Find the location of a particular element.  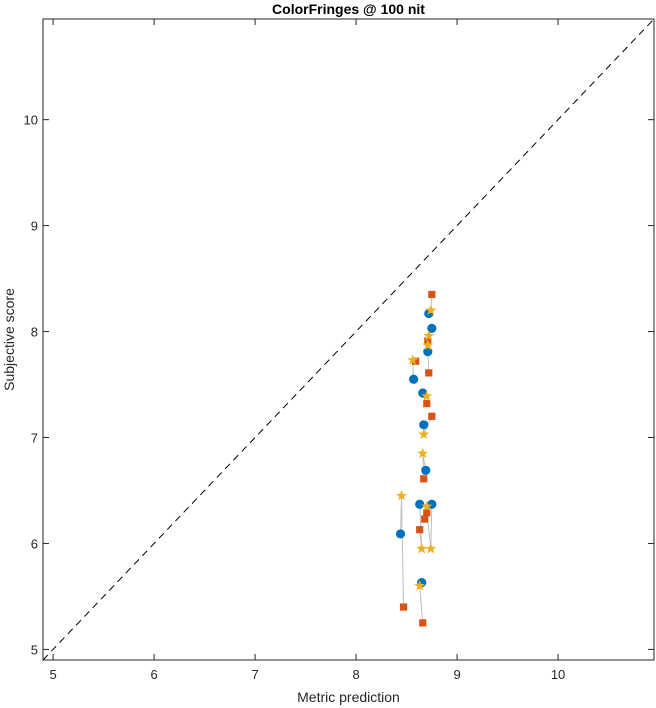

x-tick-label: 7 is located at coordinates (254, 674).